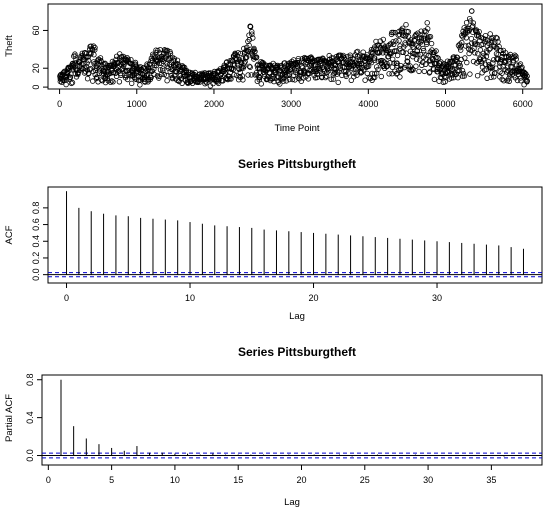 The height and width of the screenshot is (514, 550). Describe the element at coordinates (59, 104) in the screenshot. I see `timeseries-xtick-label: 0` at that location.